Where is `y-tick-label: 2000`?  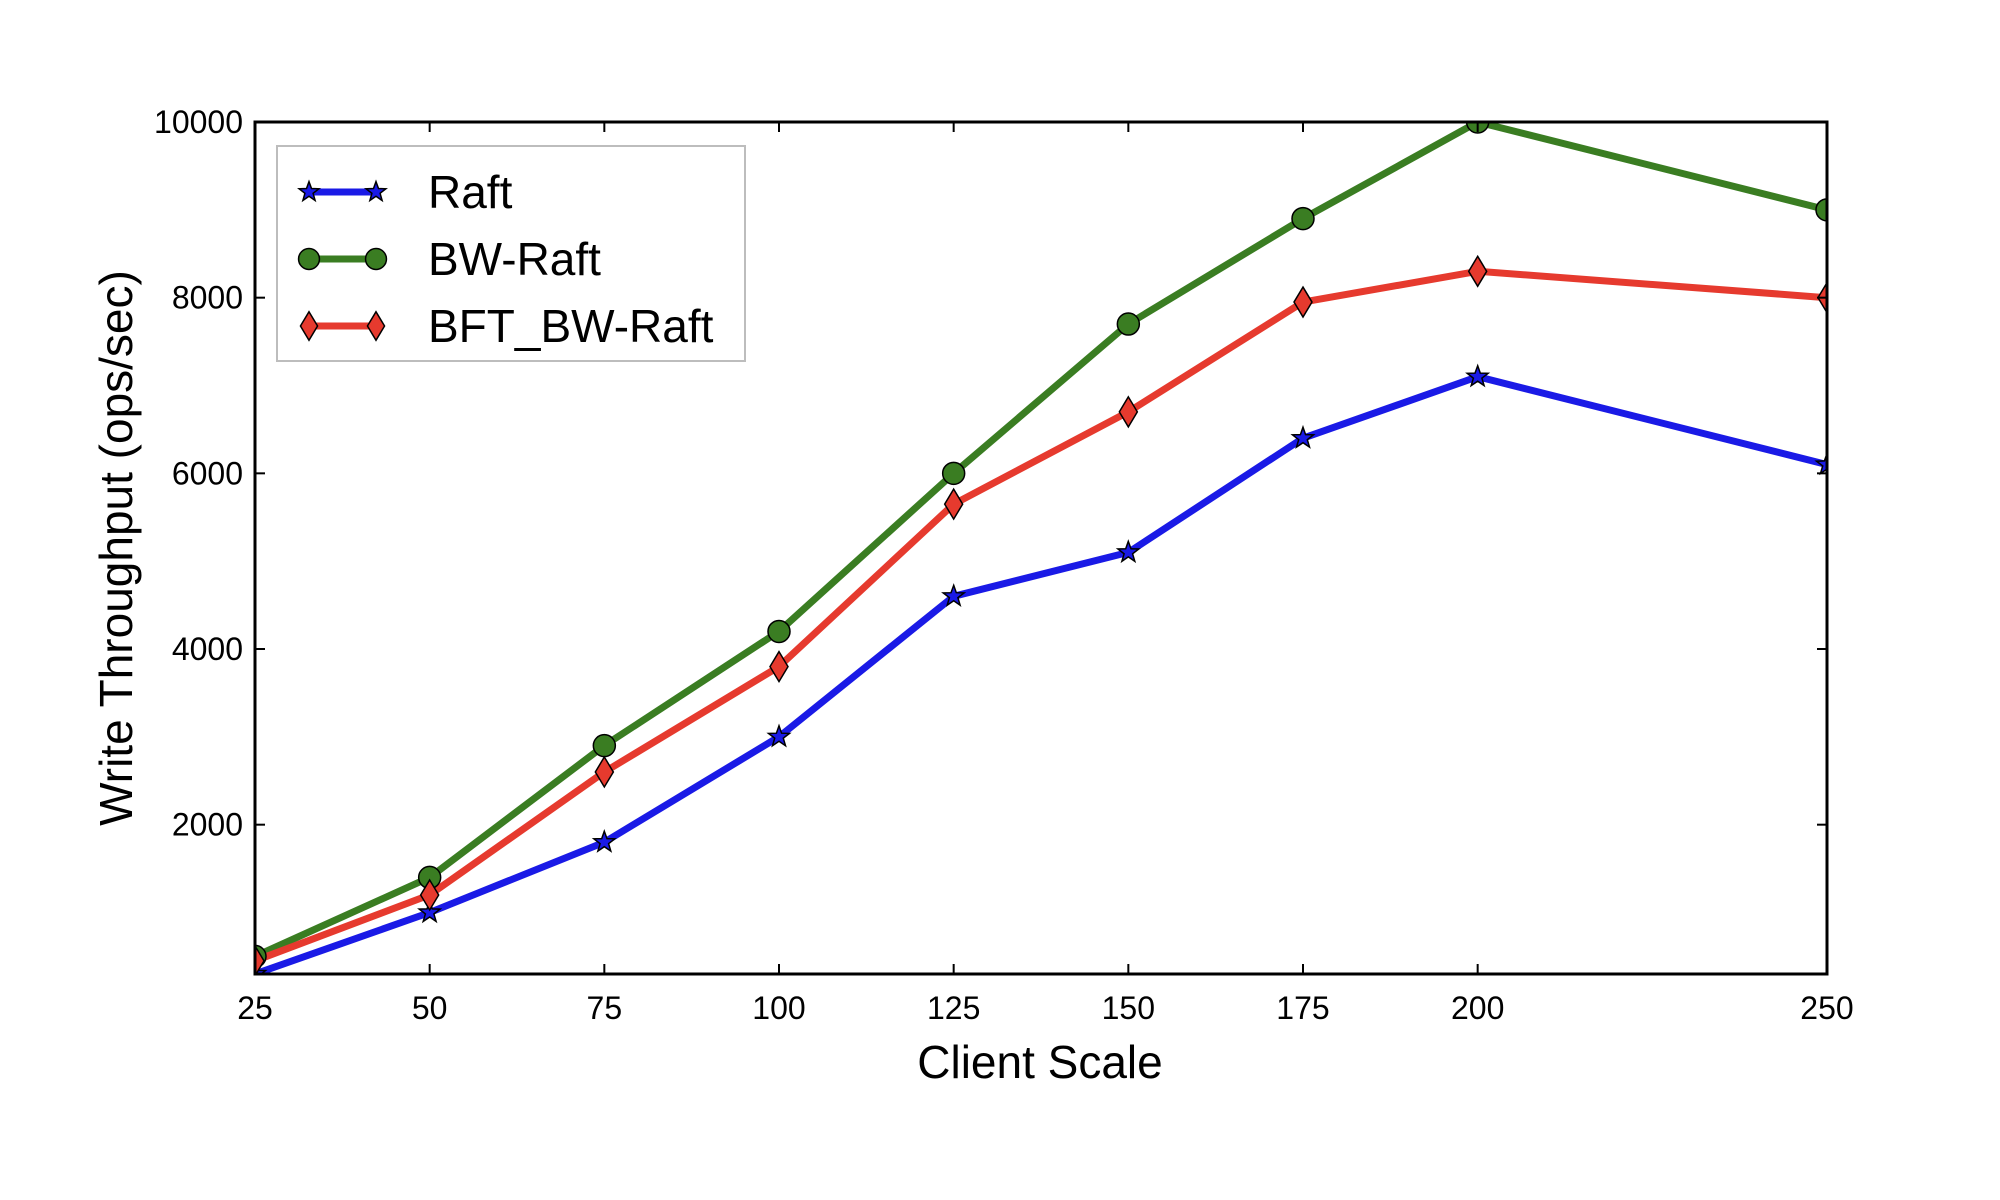
y-tick-label: 2000 is located at coordinates (207, 825).